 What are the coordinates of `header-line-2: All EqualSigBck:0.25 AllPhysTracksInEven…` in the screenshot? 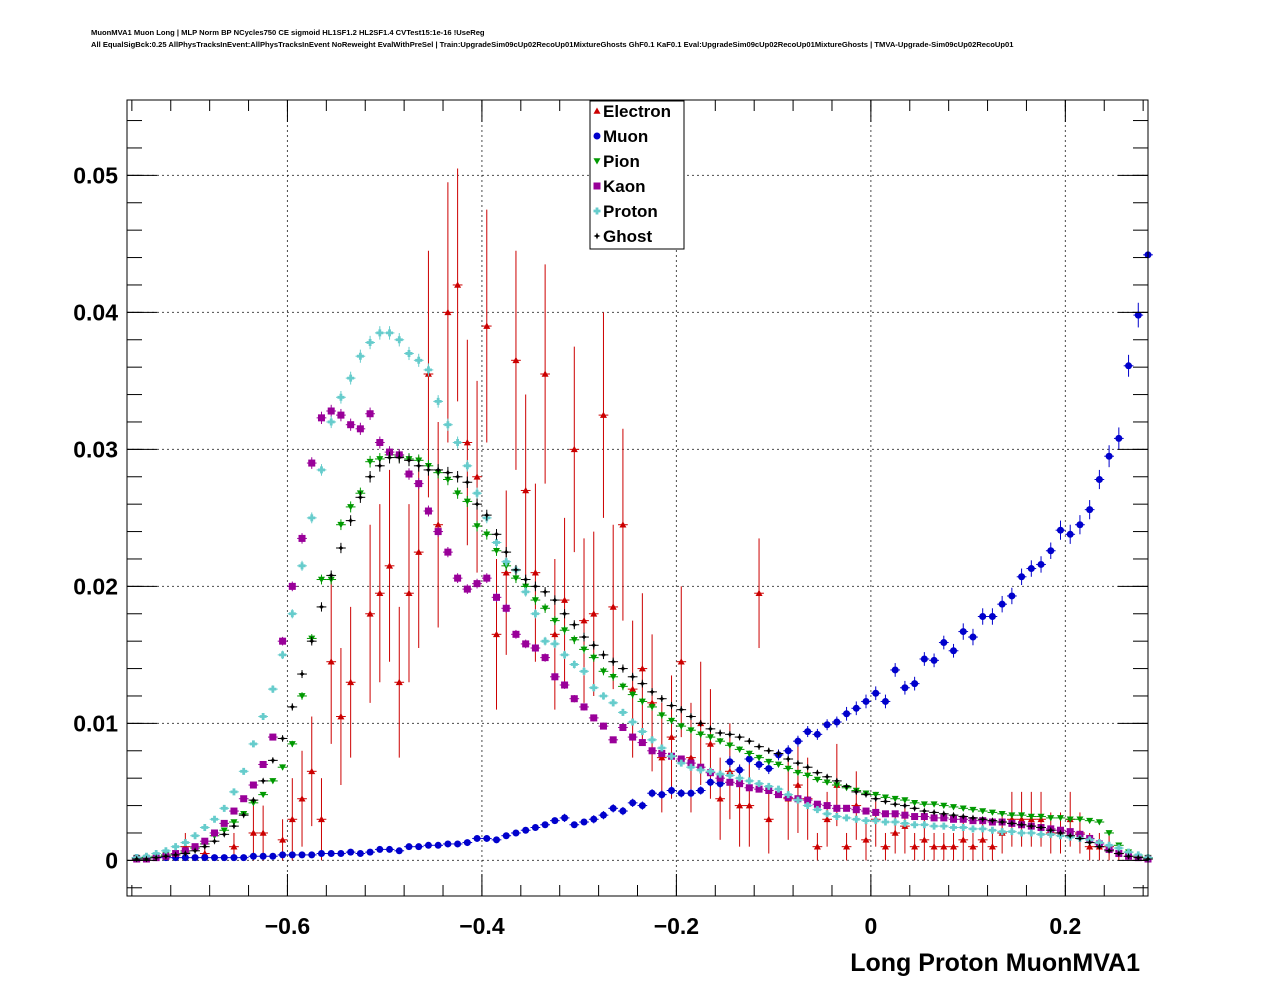 It's located at (552, 44).